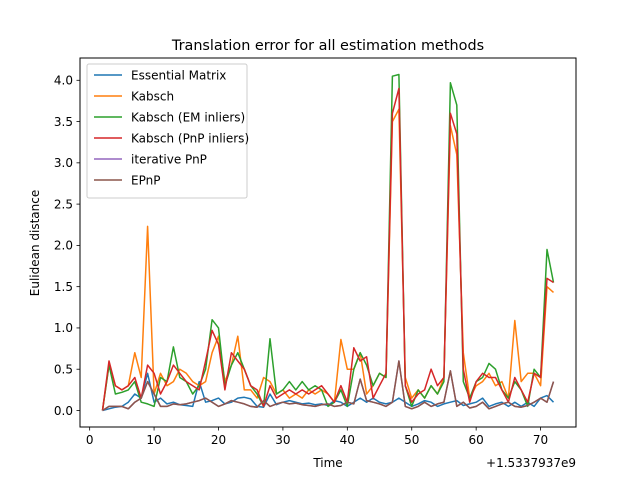  I want to click on y-tick-label: 4.0, so click(63, 81).